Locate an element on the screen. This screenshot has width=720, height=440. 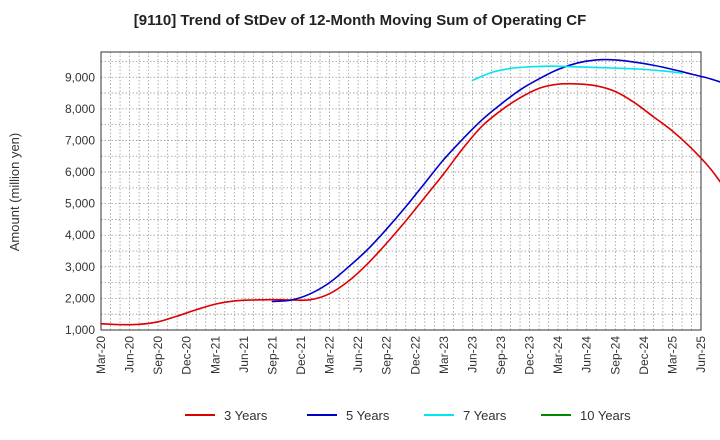
legend-label: 7 Years is located at coordinates (485, 415).